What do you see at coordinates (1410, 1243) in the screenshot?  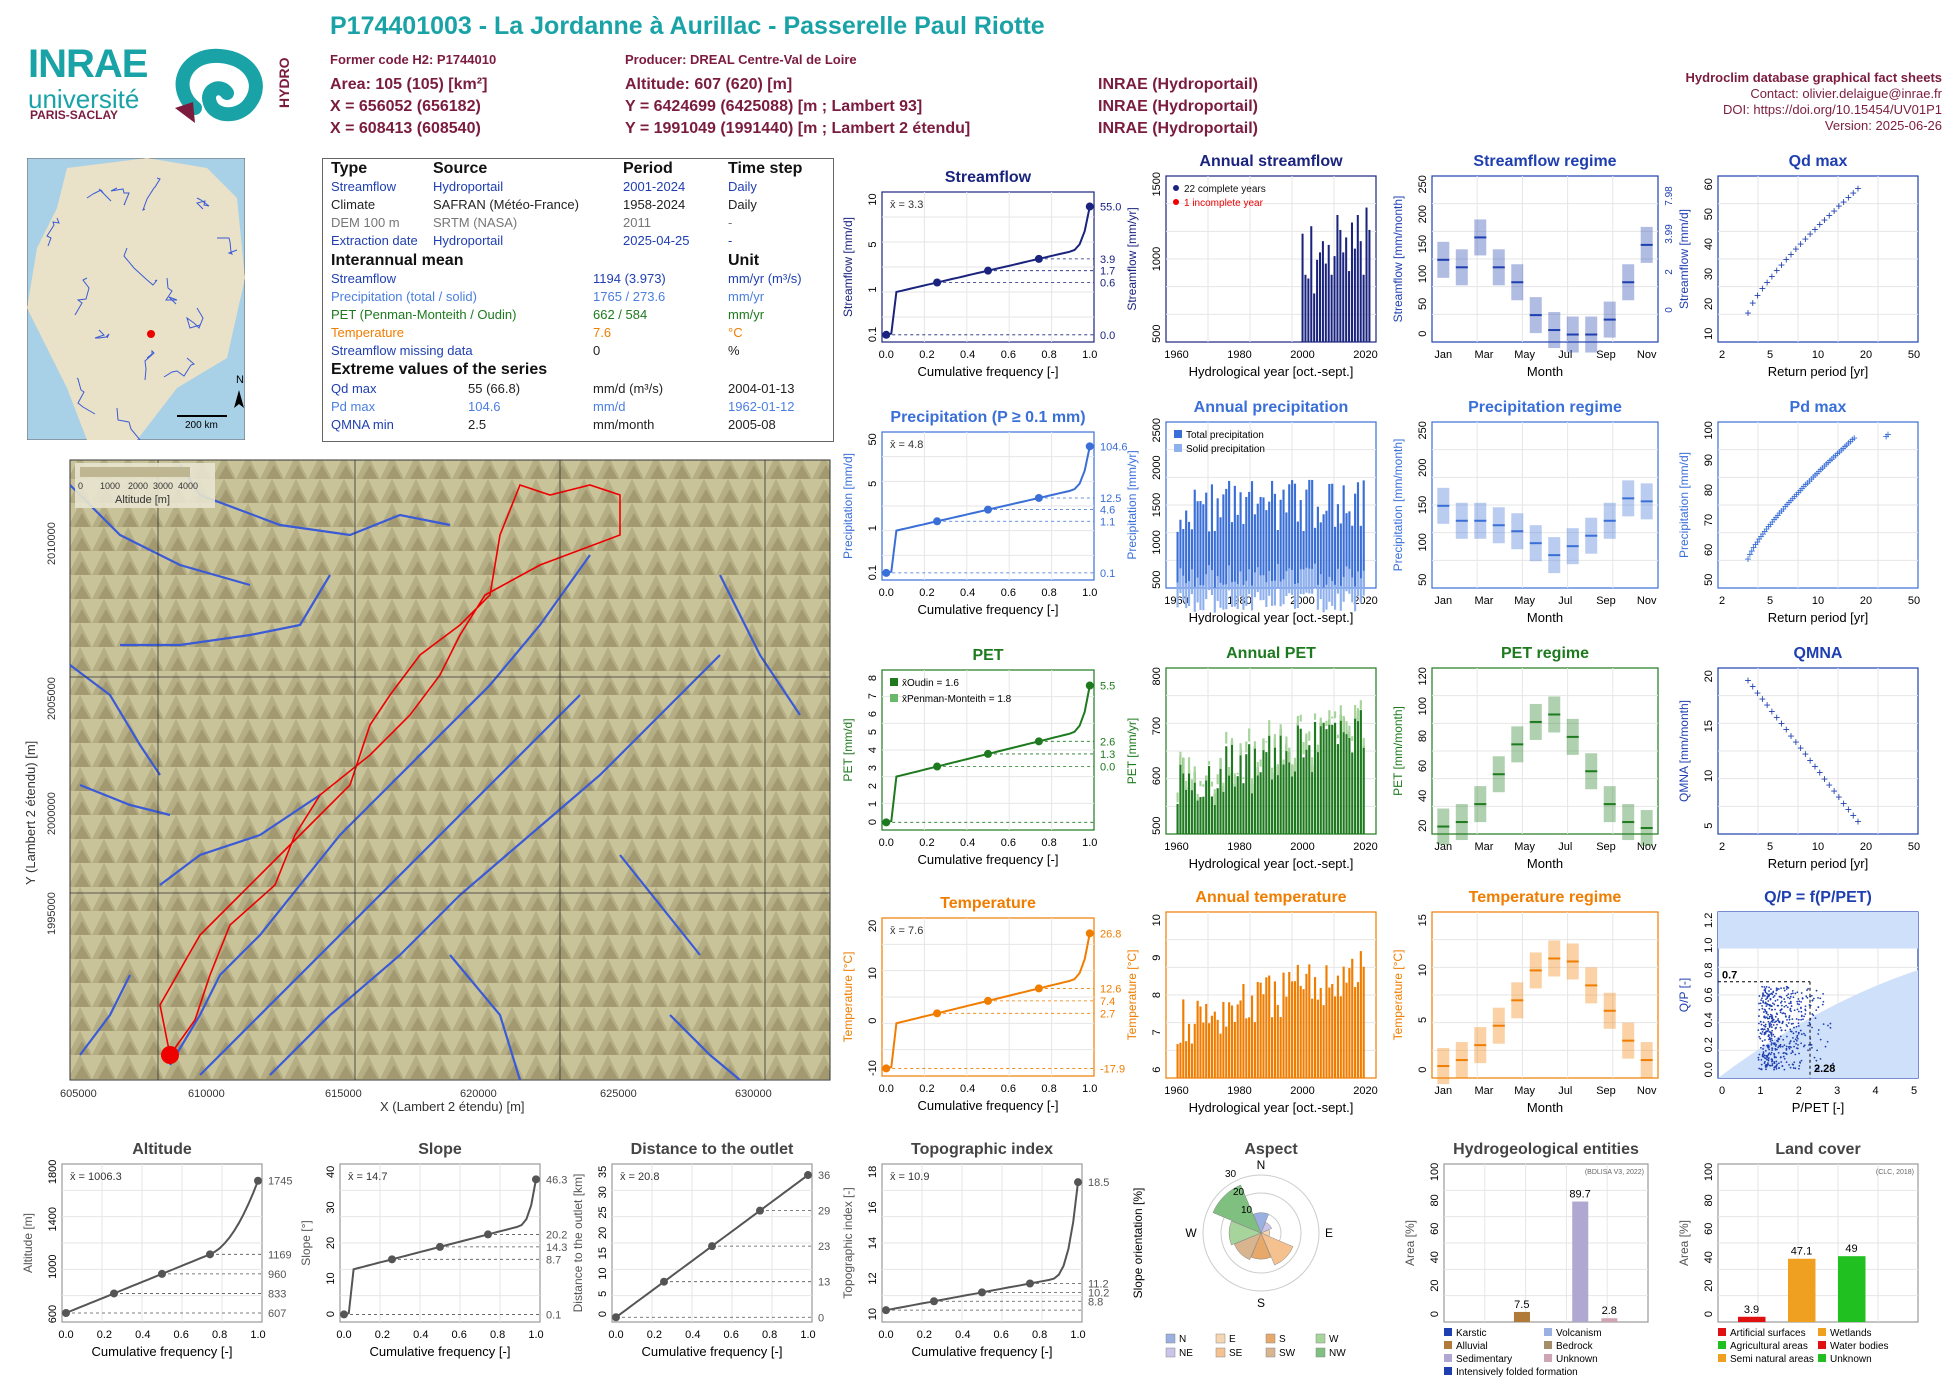 I see `y-axis-label: Area [%]` at bounding box center [1410, 1243].